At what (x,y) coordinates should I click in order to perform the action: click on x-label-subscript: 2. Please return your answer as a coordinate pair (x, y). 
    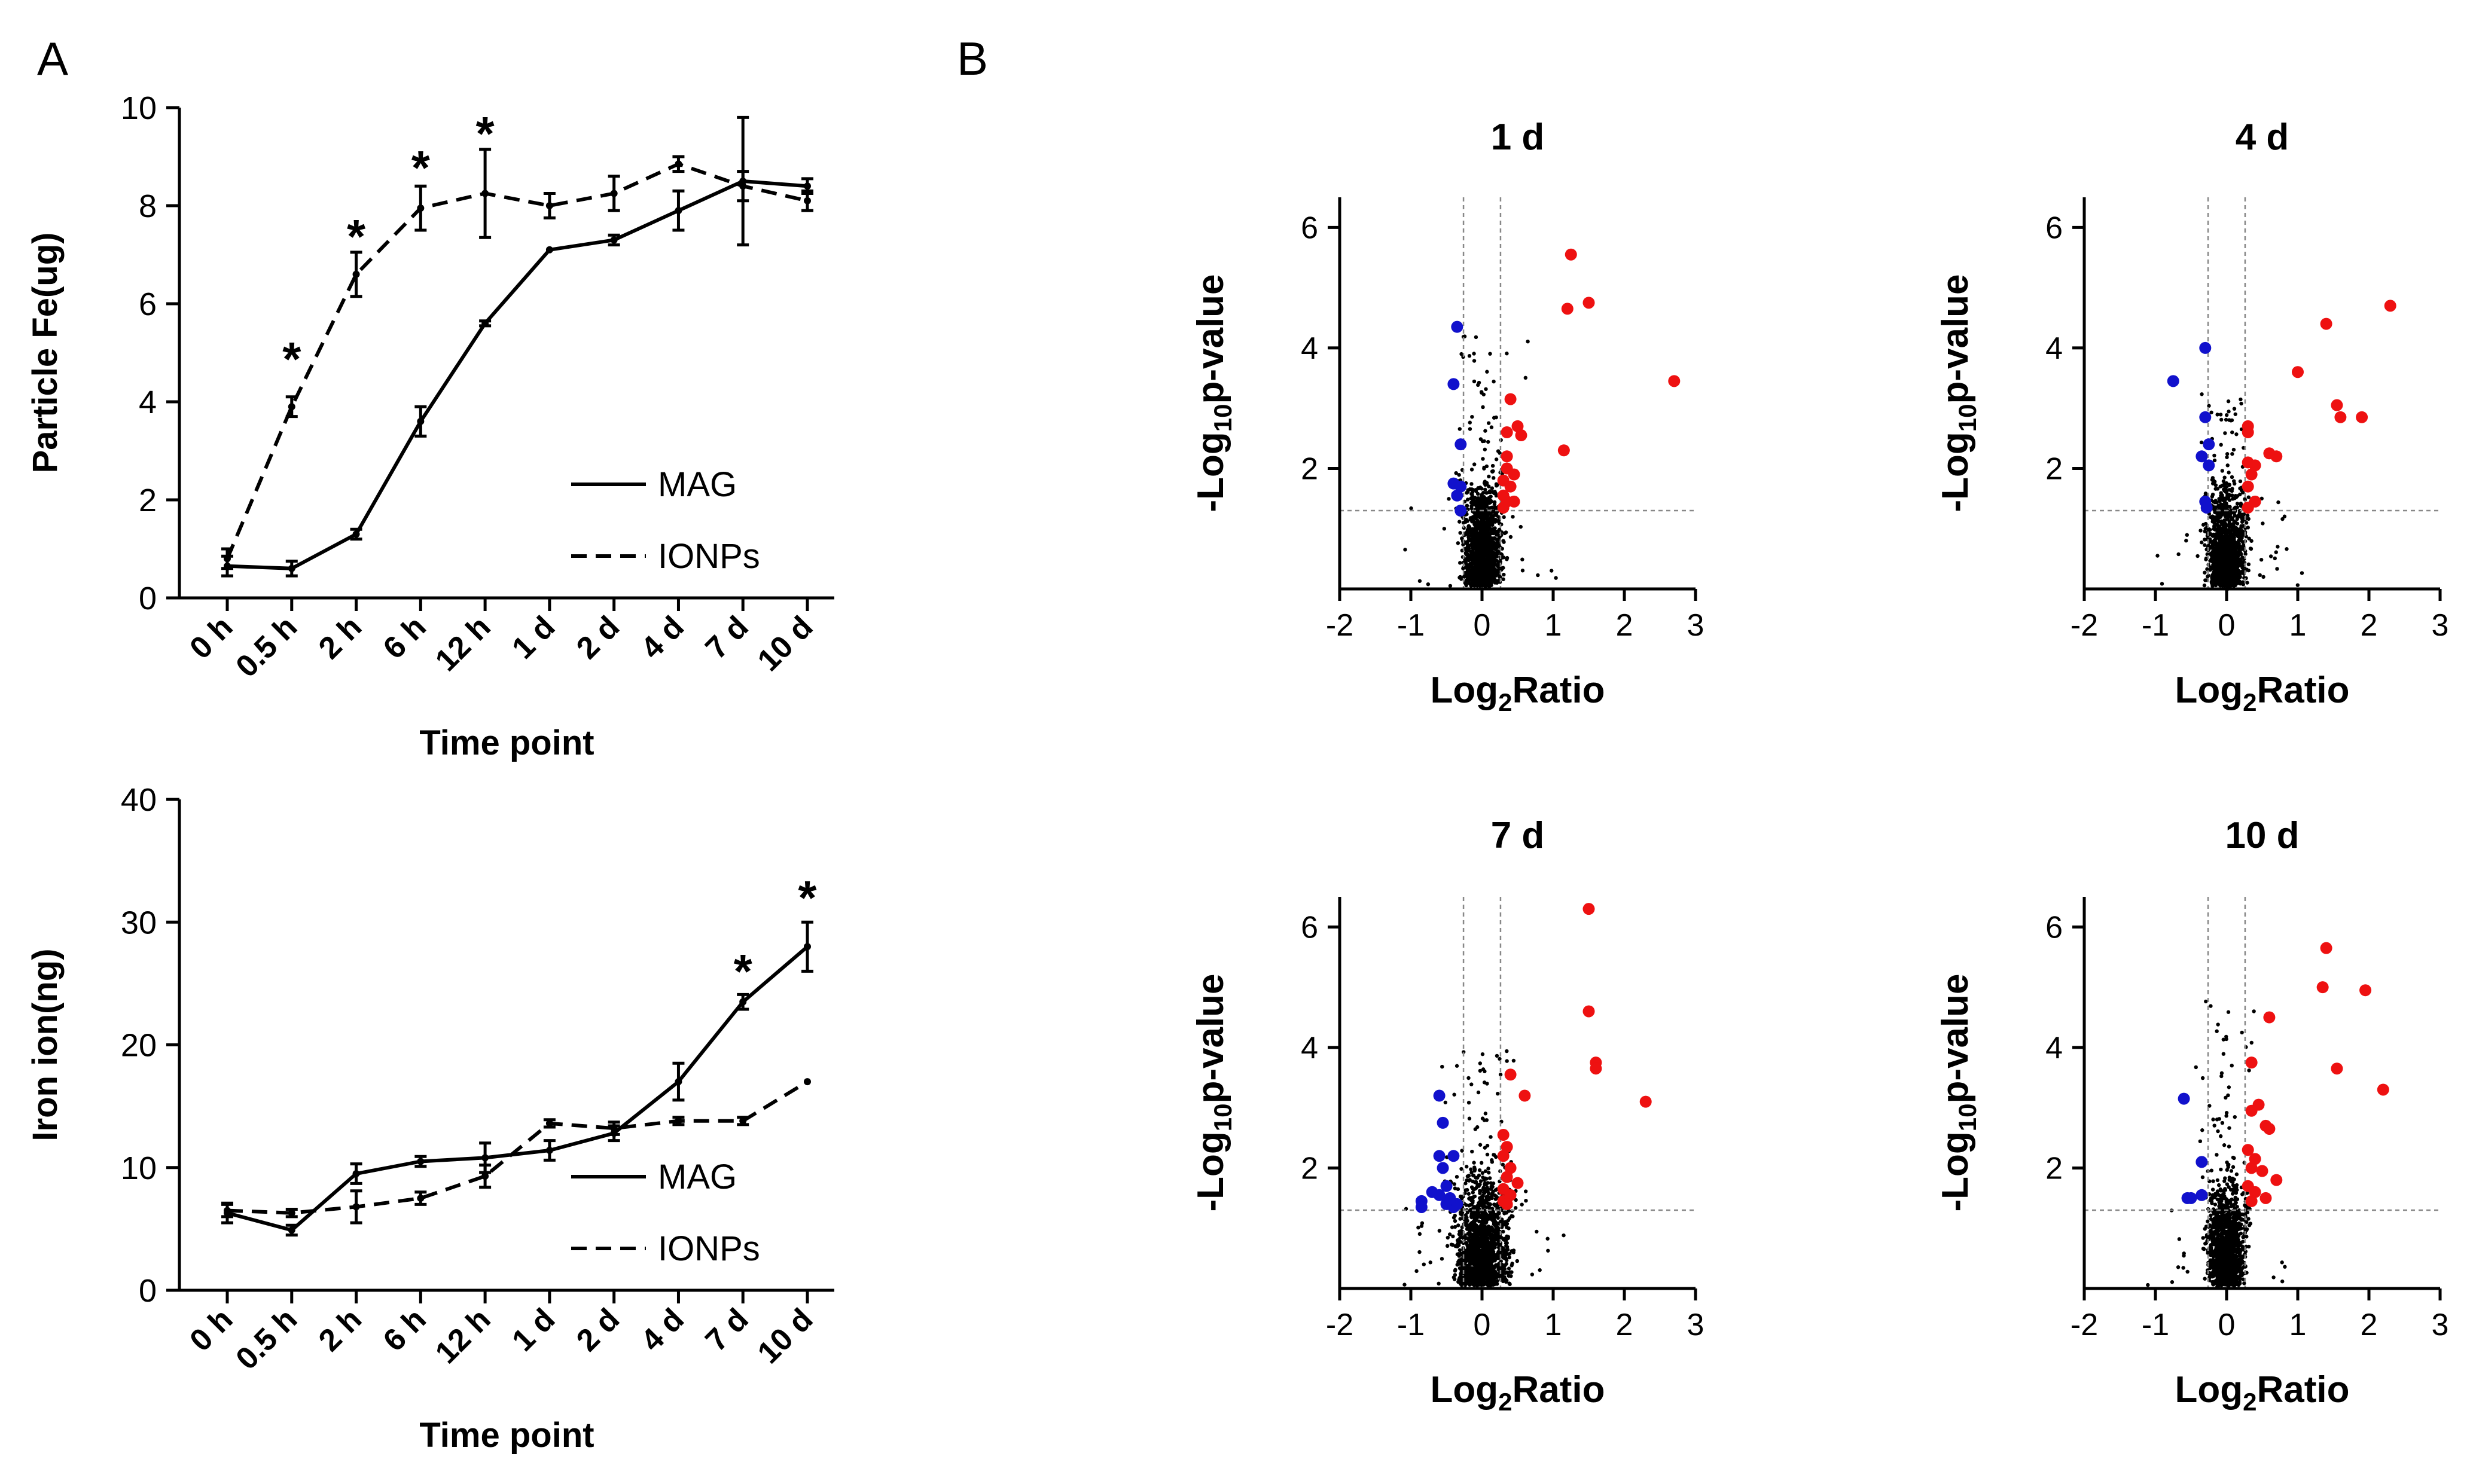
    Looking at the image, I should click on (1505, 1402).